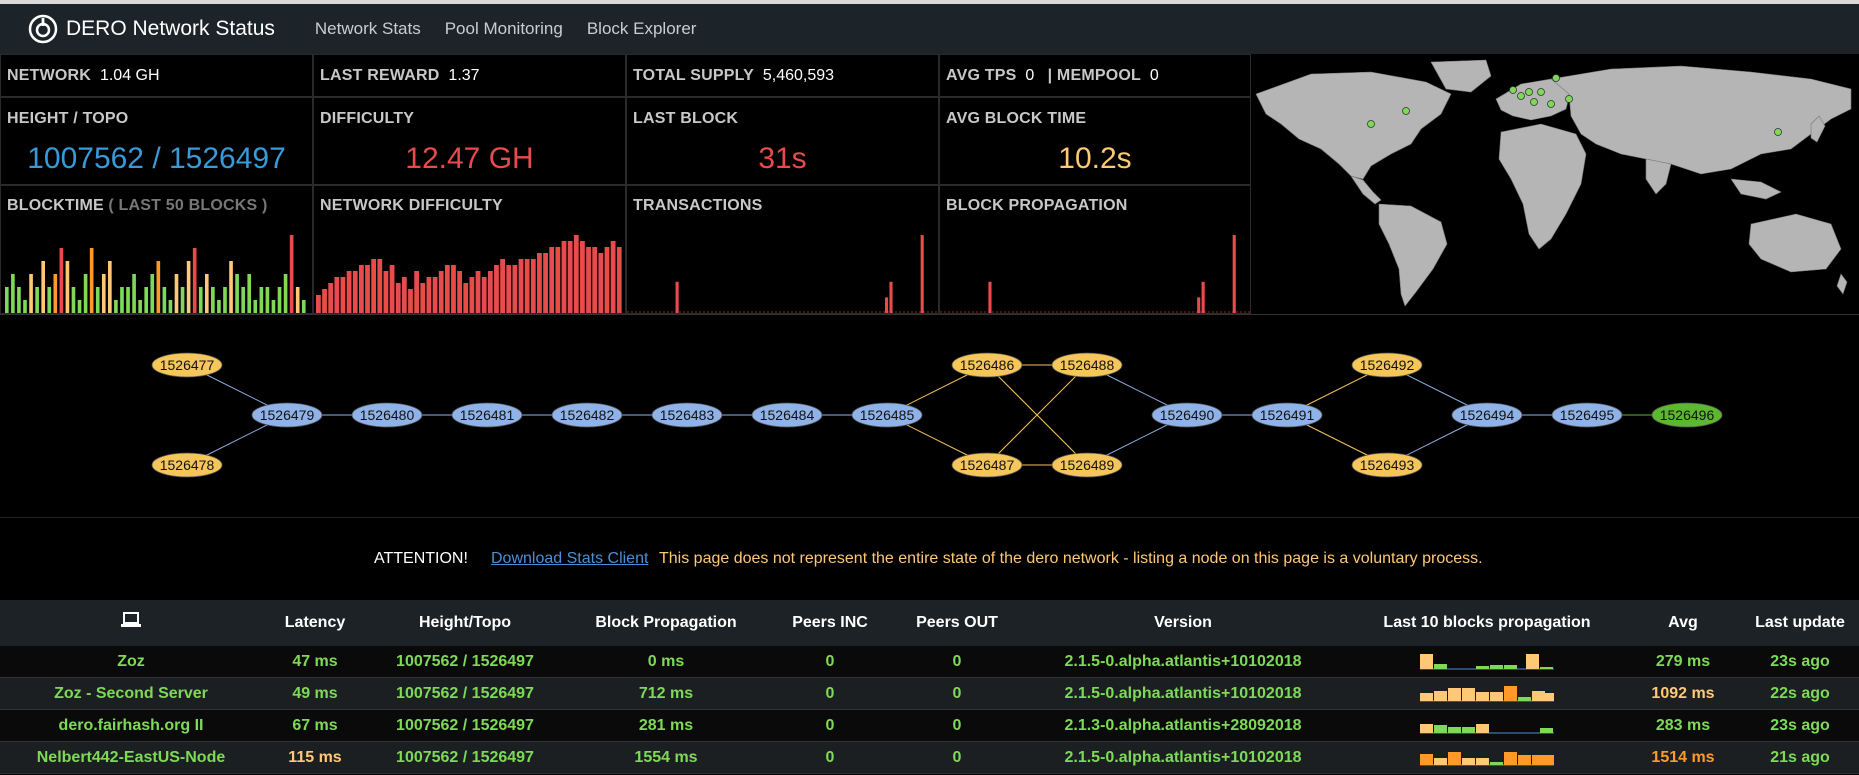 The width and height of the screenshot is (1859, 775). Describe the element at coordinates (1800, 622) in the screenshot. I see `header-last-update: Last update` at that location.